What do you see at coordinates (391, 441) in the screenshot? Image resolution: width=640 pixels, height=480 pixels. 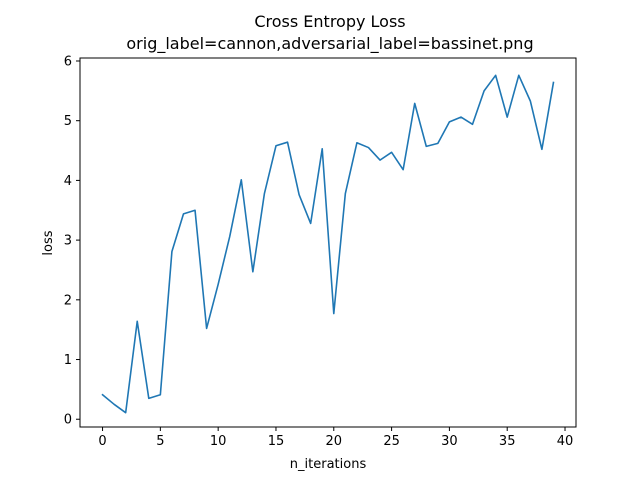 I see `x-tick-label: 25` at bounding box center [391, 441].